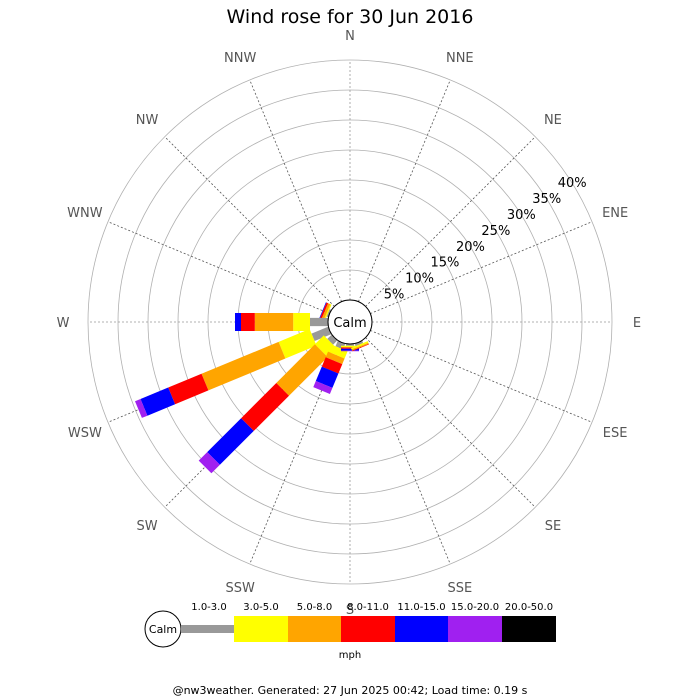 This screenshot has height=700, width=700. I want to click on direction-label-sse: SSE, so click(459, 588).